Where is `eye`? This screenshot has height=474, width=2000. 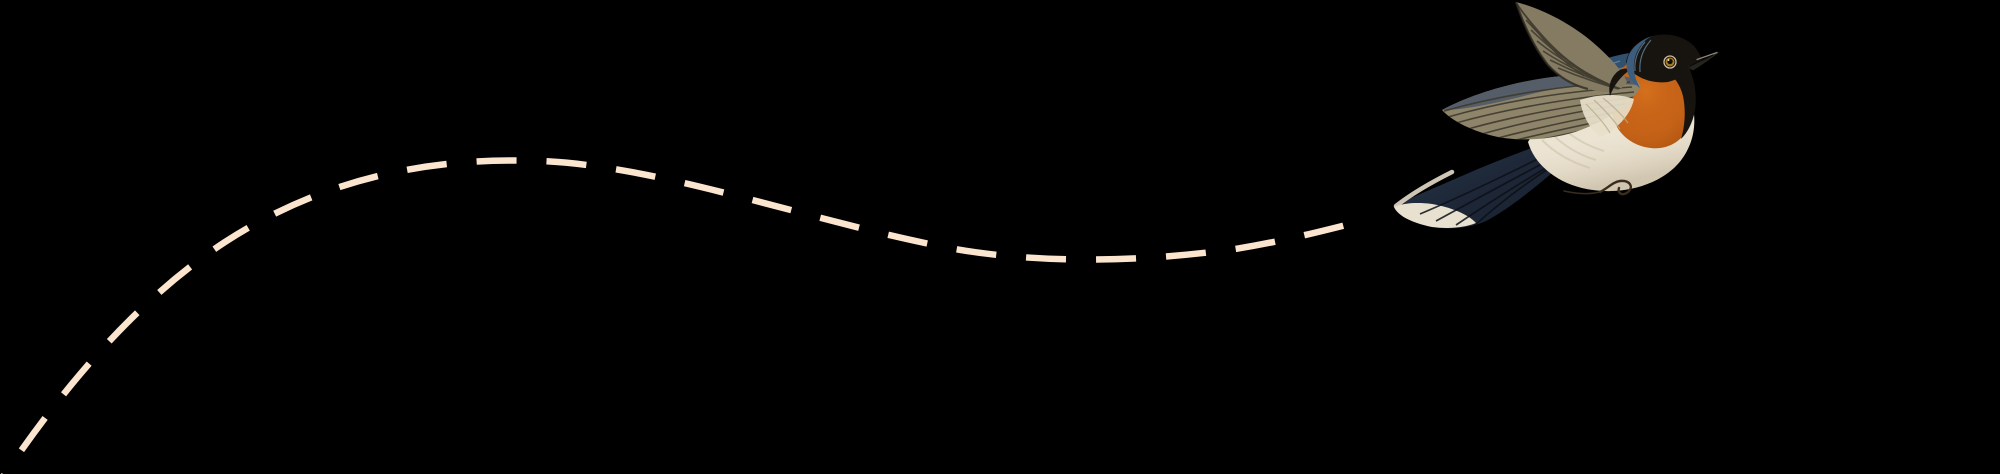 eye is located at coordinates (1670, 62).